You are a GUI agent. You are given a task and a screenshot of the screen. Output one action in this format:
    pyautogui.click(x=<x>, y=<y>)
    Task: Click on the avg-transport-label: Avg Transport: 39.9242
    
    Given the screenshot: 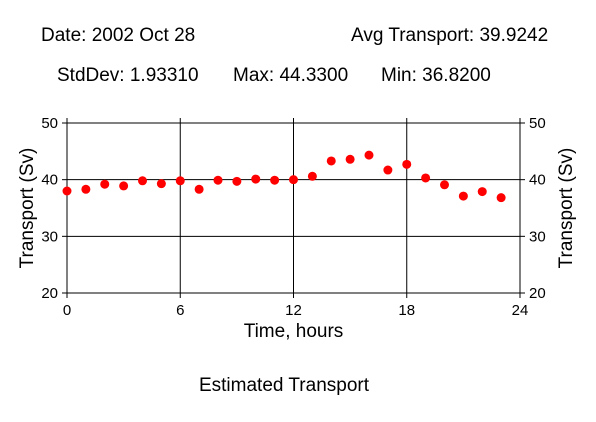 What is the action you would take?
    pyautogui.click(x=450, y=35)
    